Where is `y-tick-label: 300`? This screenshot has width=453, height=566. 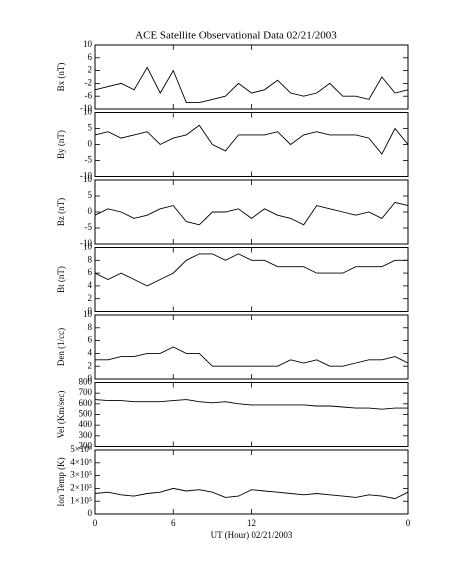 y-tick-label: 300 is located at coordinates (86, 435).